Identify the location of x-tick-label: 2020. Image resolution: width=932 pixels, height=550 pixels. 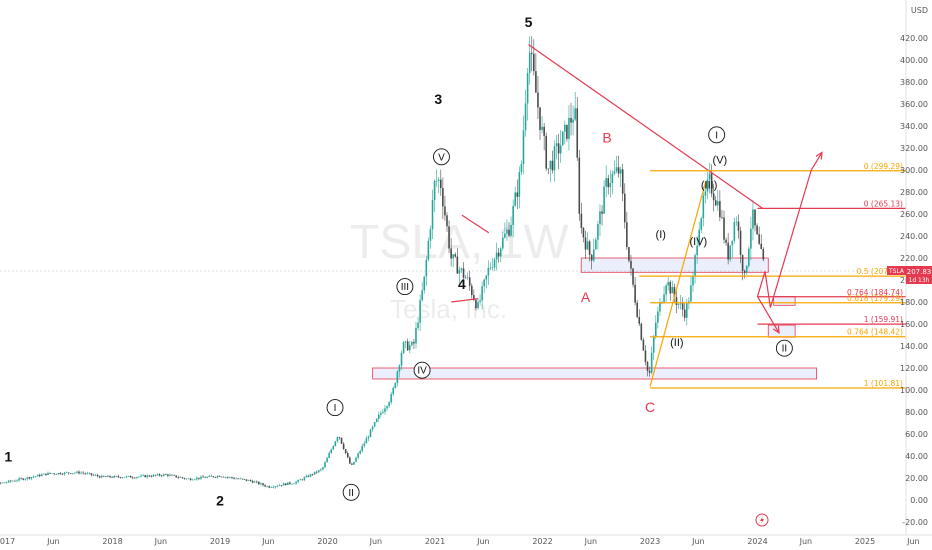
(327, 541).